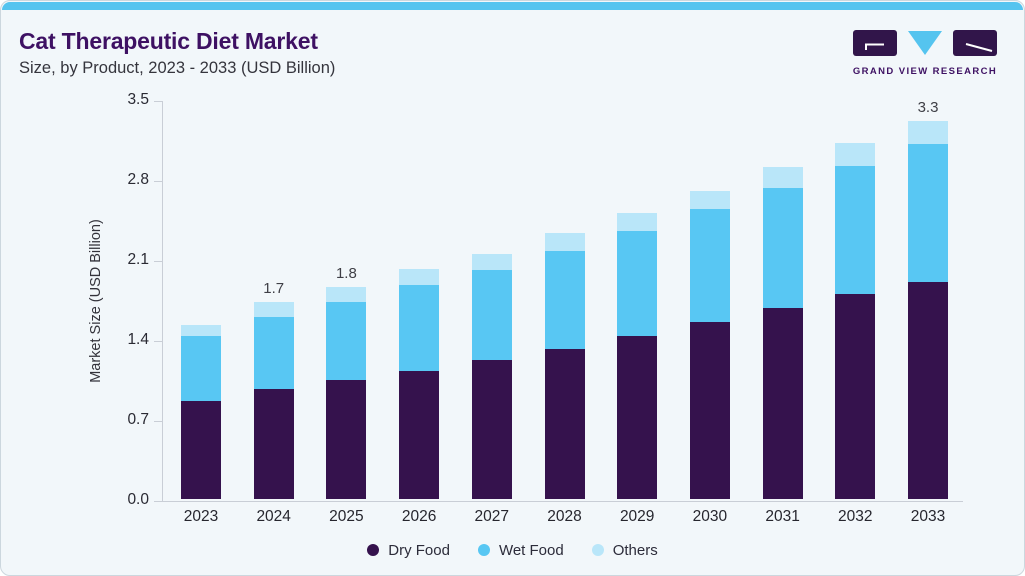 Image resolution: width=1025 pixels, height=576 pixels. I want to click on bar-2033, so click(928, 310).